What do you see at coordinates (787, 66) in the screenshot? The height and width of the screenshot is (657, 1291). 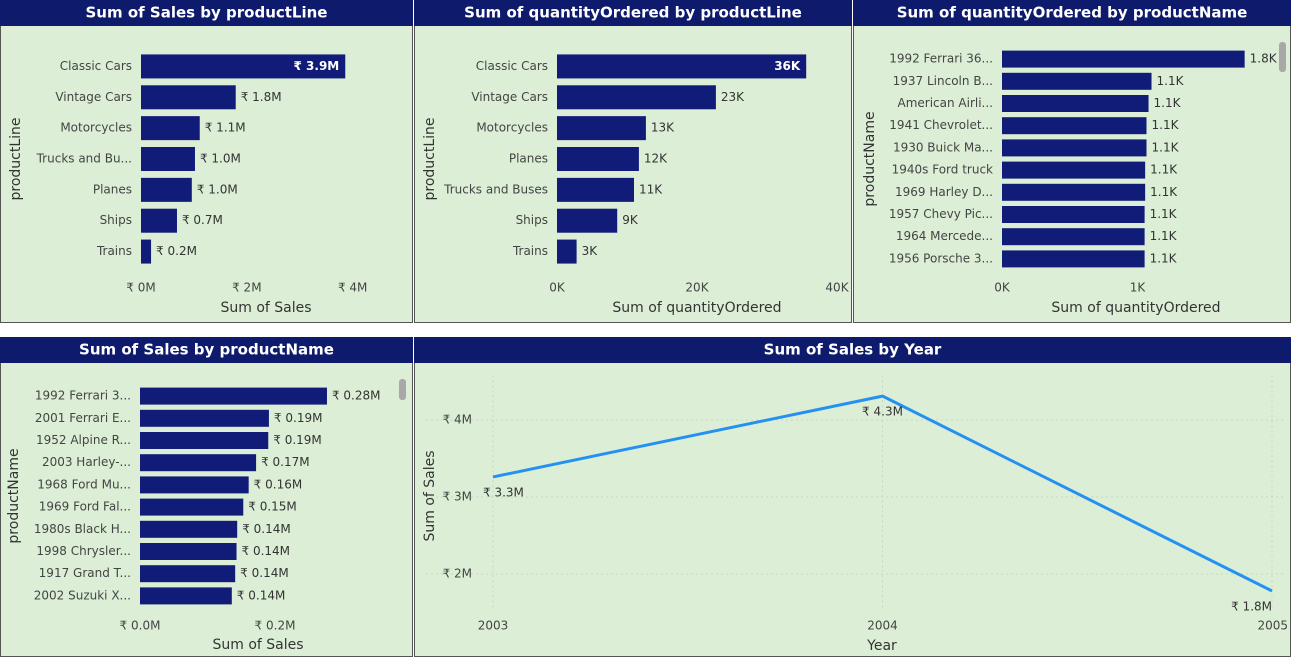 I see `data-label: 36K` at bounding box center [787, 66].